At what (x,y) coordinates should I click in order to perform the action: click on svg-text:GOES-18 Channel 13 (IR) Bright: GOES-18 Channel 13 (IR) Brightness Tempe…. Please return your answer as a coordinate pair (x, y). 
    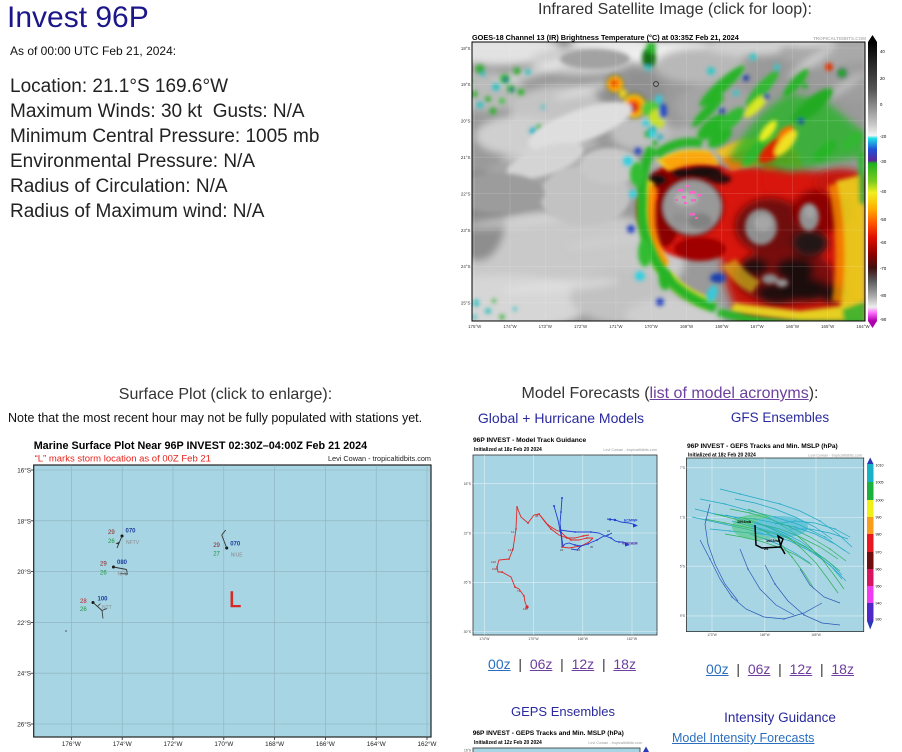
    Looking at the image, I should click on (606, 37).